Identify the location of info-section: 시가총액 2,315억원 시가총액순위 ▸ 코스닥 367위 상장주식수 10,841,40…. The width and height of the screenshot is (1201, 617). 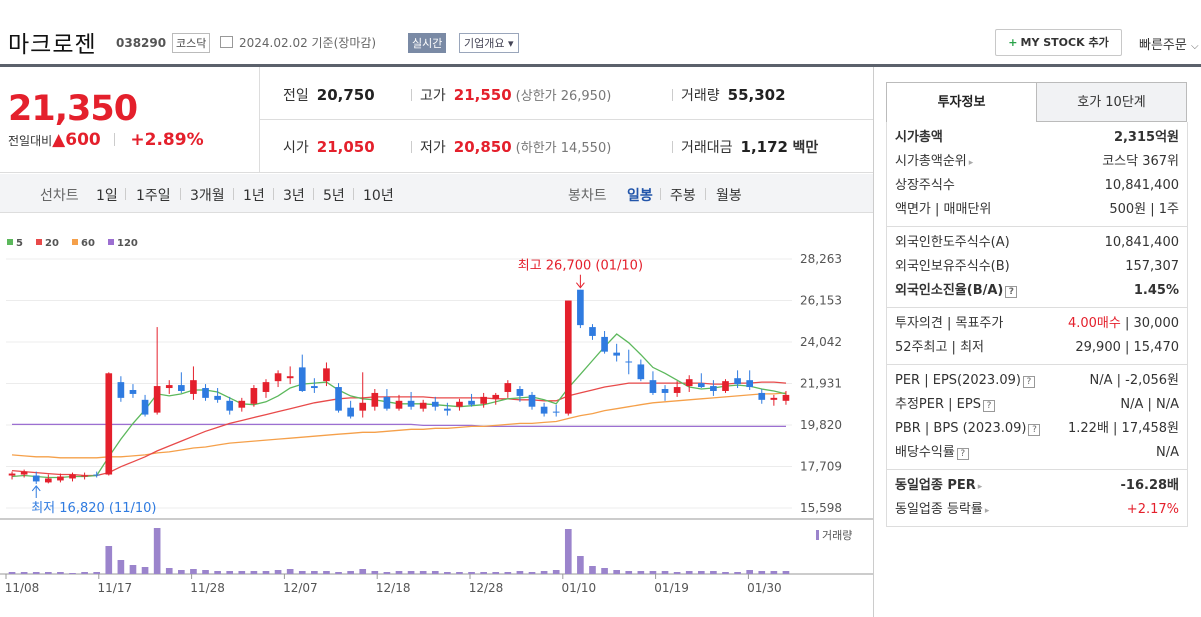
(1037, 174).